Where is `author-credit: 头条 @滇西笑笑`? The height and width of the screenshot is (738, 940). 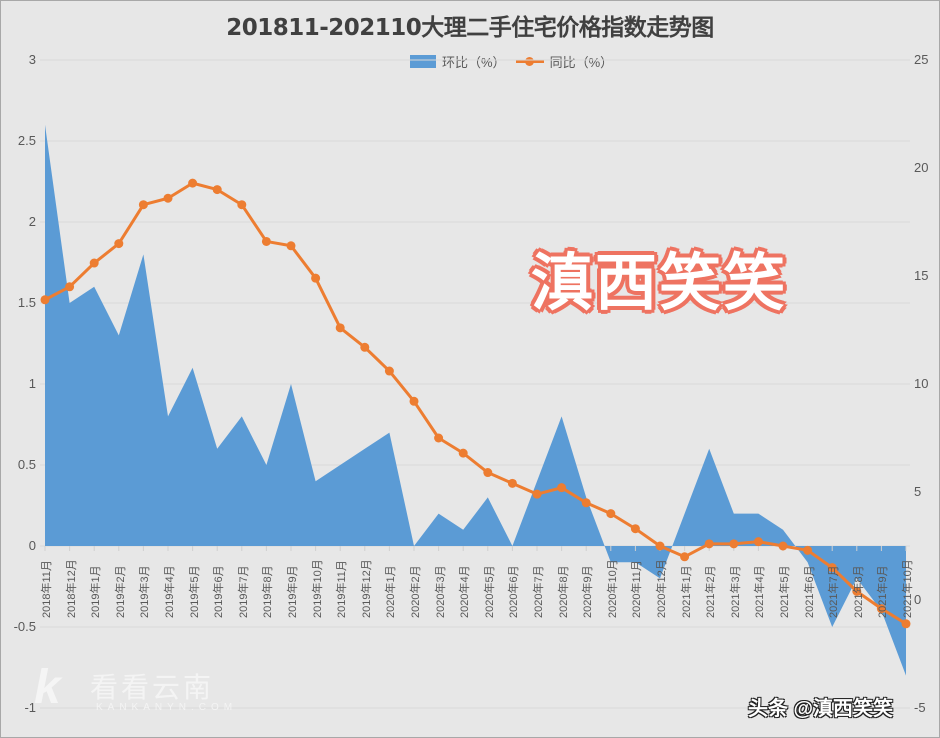 author-credit: 头条 @滇西笑笑 is located at coordinates (821, 709).